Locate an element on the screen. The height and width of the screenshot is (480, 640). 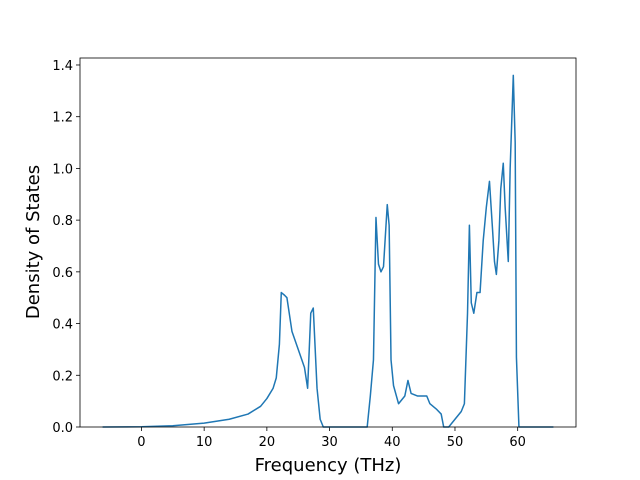
x-tick-label: 10 is located at coordinates (204, 442).